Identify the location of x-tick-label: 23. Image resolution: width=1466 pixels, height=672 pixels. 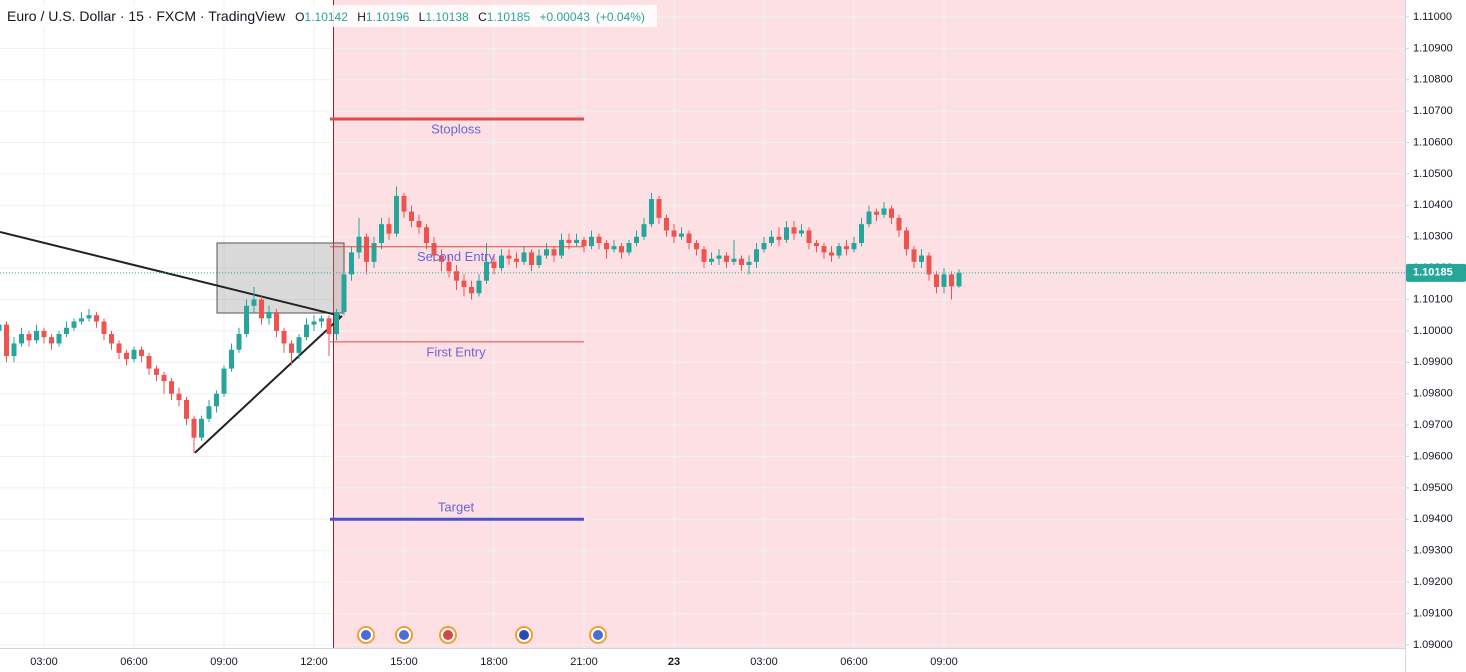
(674, 662).